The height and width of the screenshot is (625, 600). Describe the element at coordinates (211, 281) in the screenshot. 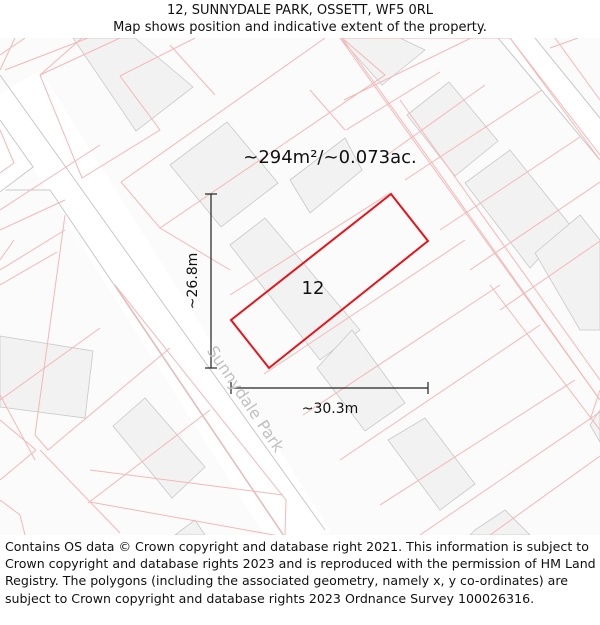

I see `vertical-measure` at that location.